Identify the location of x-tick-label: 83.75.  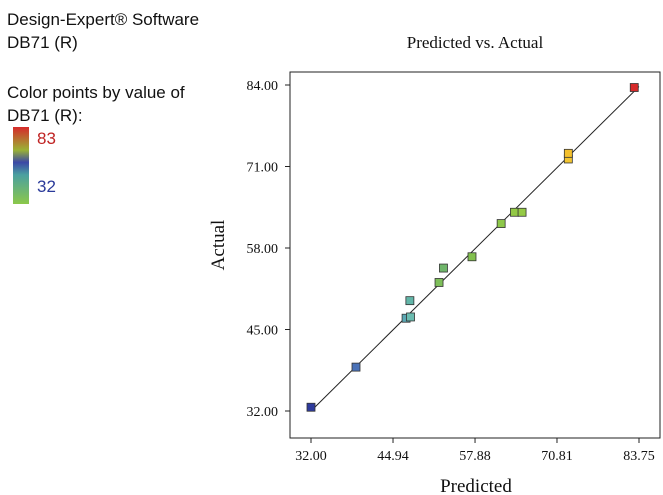
(639, 456).